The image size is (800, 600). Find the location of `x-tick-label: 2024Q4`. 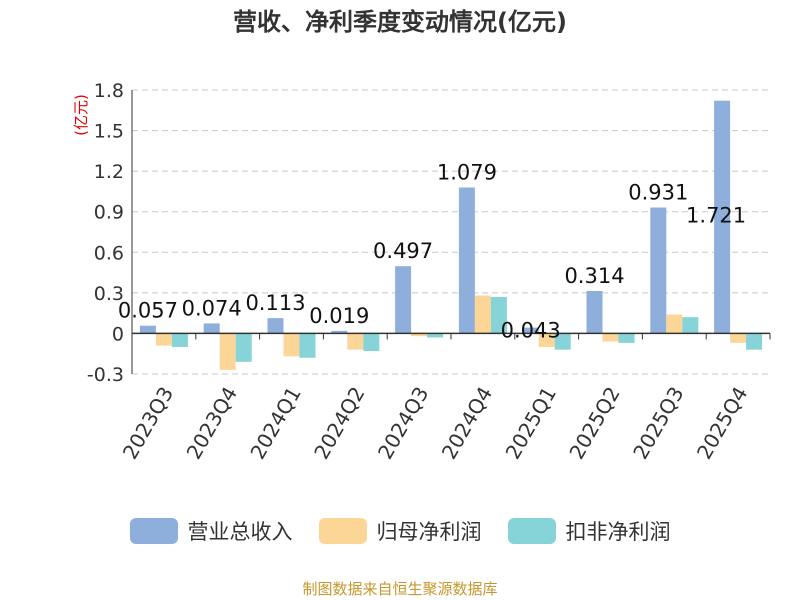

x-tick-label: 2024Q4 is located at coordinates (467, 423).